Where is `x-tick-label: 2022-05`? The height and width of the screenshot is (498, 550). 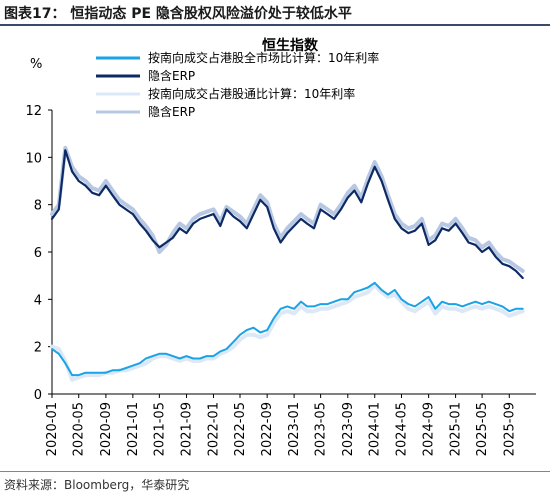
x-tick-label: 2022-05 is located at coordinates (240, 429).